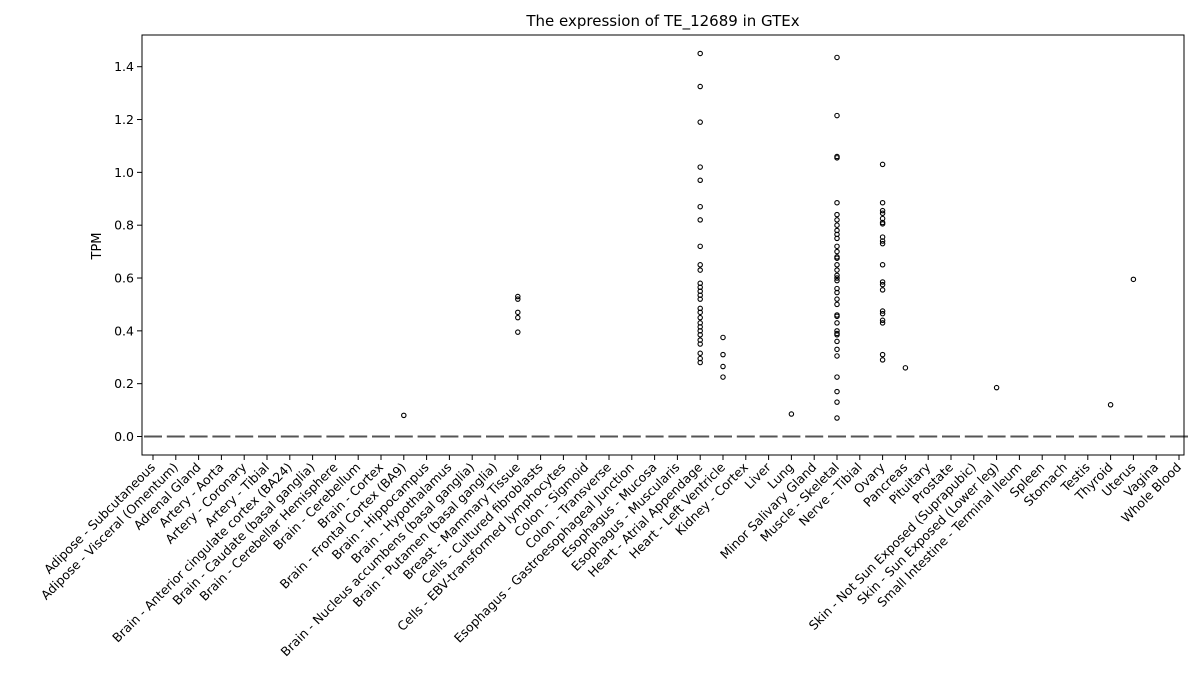 This screenshot has height=700, width=1200. Describe the element at coordinates (124, 172) in the screenshot. I see `y-tick-label: 1.0` at that location.